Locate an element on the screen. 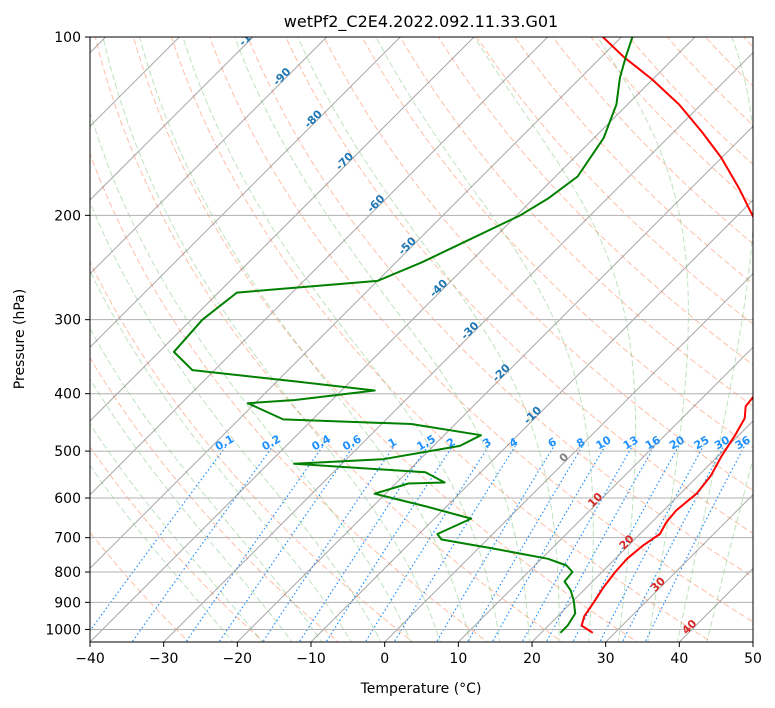 This screenshot has width=775, height=708. y-tick-label: 700 is located at coordinates (67, 539).